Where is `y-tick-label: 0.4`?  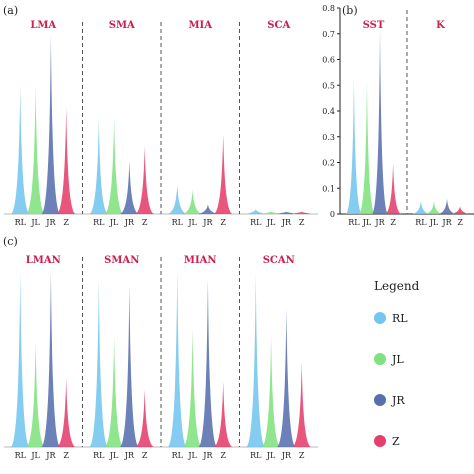 y-tick-label: 0.4 is located at coordinates (328, 111).